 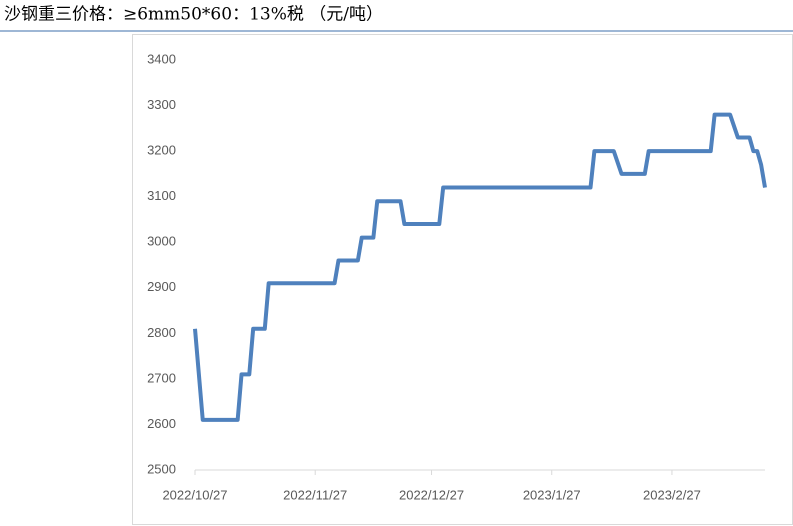 What do you see at coordinates (161, 332) in the screenshot?
I see `y-tick-label: 2800` at bounding box center [161, 332].